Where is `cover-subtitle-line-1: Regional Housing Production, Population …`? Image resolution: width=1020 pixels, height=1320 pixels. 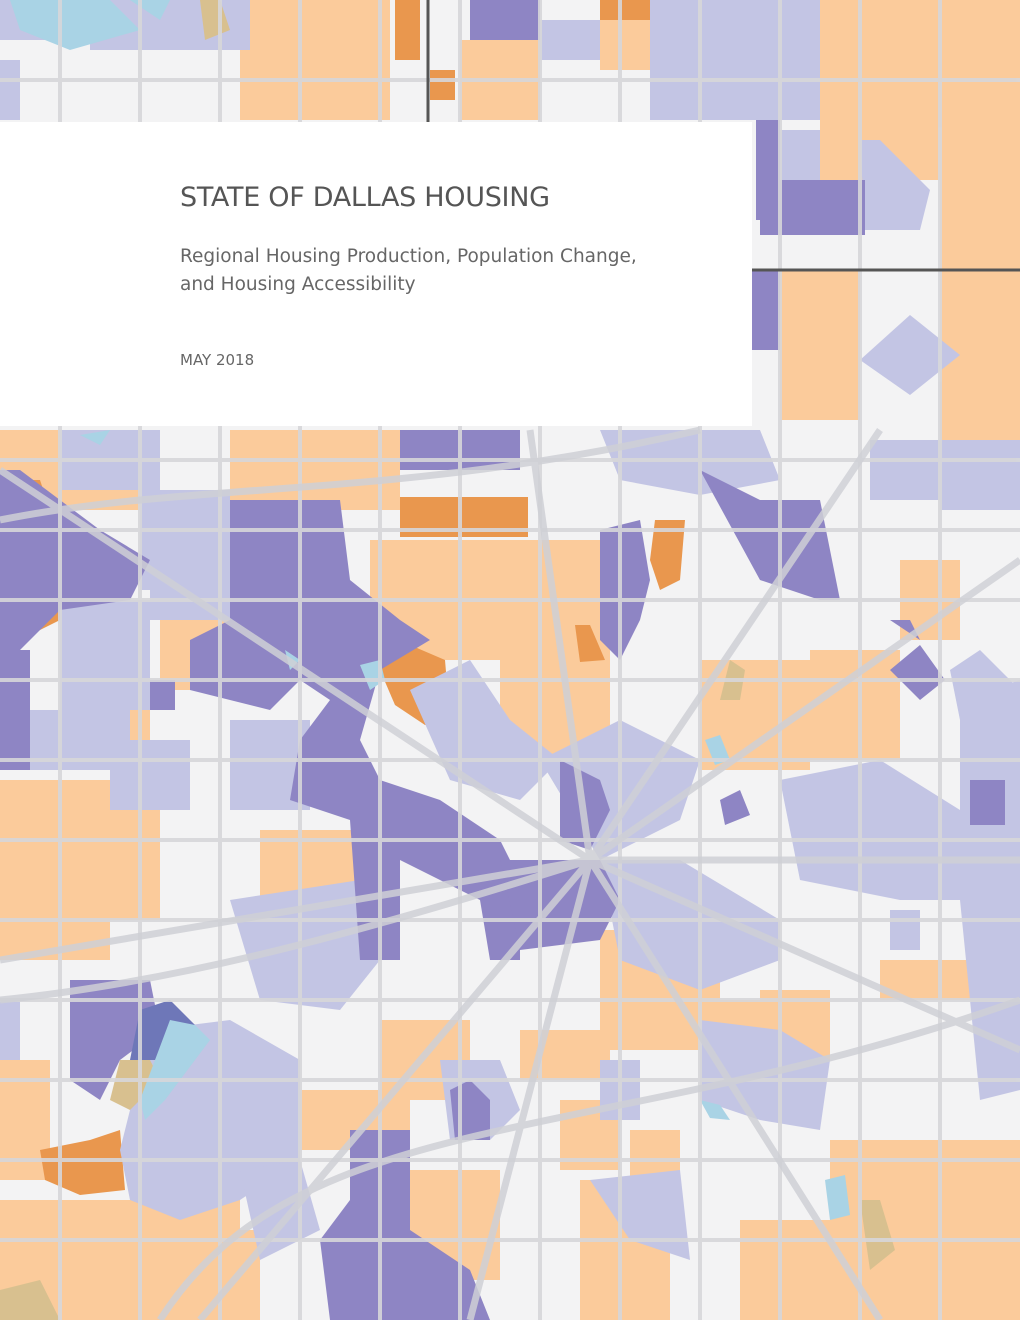 cover-subtitle-line-1: Regional Housing Production, Population … is located at coordinates (408, 256).